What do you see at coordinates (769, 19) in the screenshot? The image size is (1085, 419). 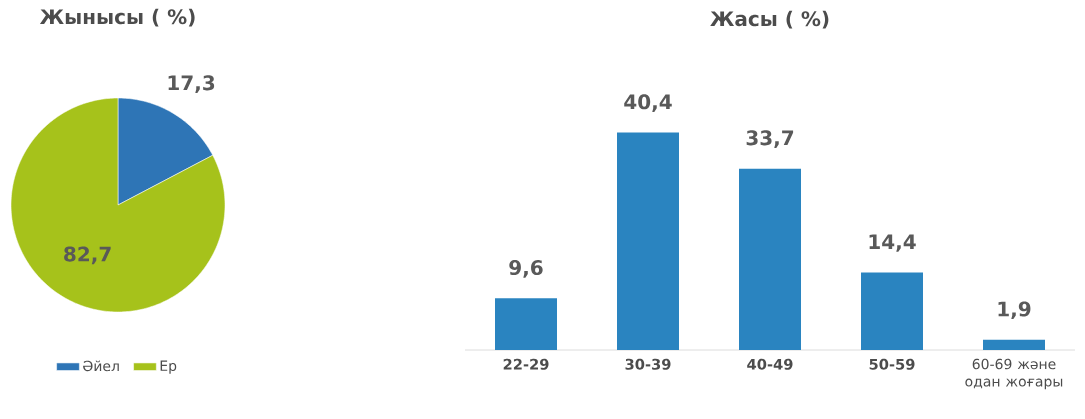 I see `chart-title: Жасы ( %)` at bounding box center [769, 19].